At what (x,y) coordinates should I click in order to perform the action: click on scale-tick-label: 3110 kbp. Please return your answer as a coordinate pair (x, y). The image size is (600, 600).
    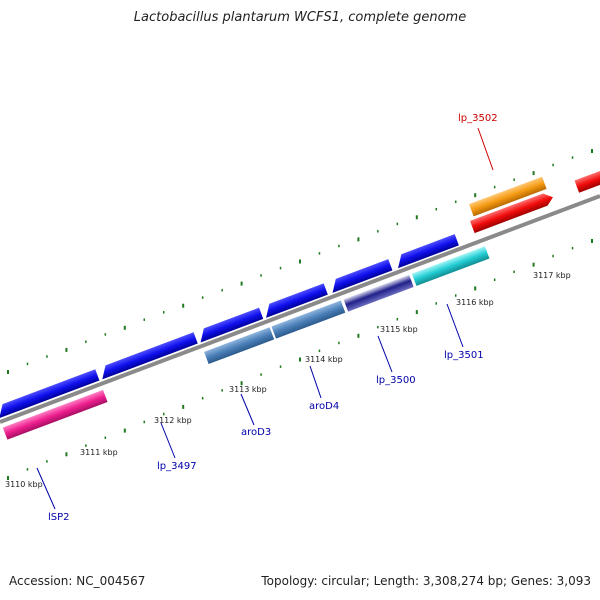
    Looking at the image, I should click on (24, 484).